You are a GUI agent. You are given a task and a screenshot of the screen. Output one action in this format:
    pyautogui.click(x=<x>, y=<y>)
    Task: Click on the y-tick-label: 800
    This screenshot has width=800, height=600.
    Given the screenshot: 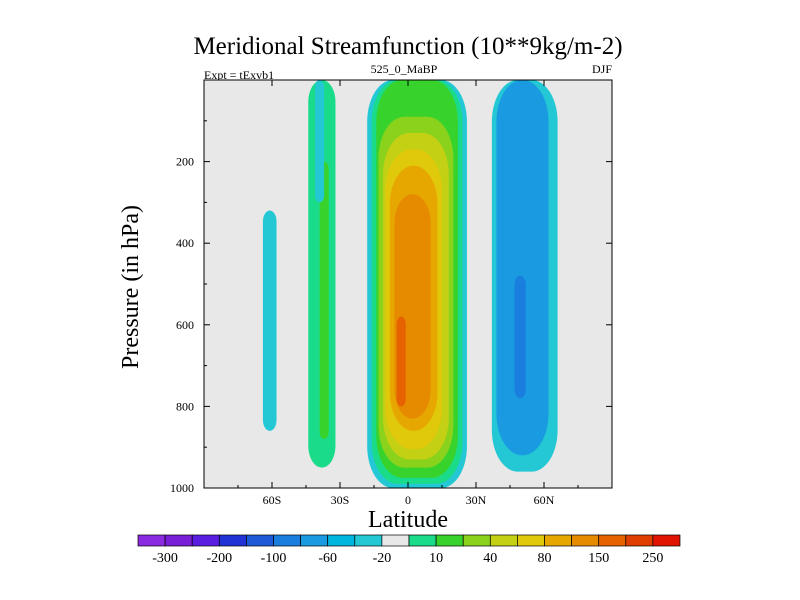 What is the action you would take?
    pyautogui.click(x=185, y=406)
    